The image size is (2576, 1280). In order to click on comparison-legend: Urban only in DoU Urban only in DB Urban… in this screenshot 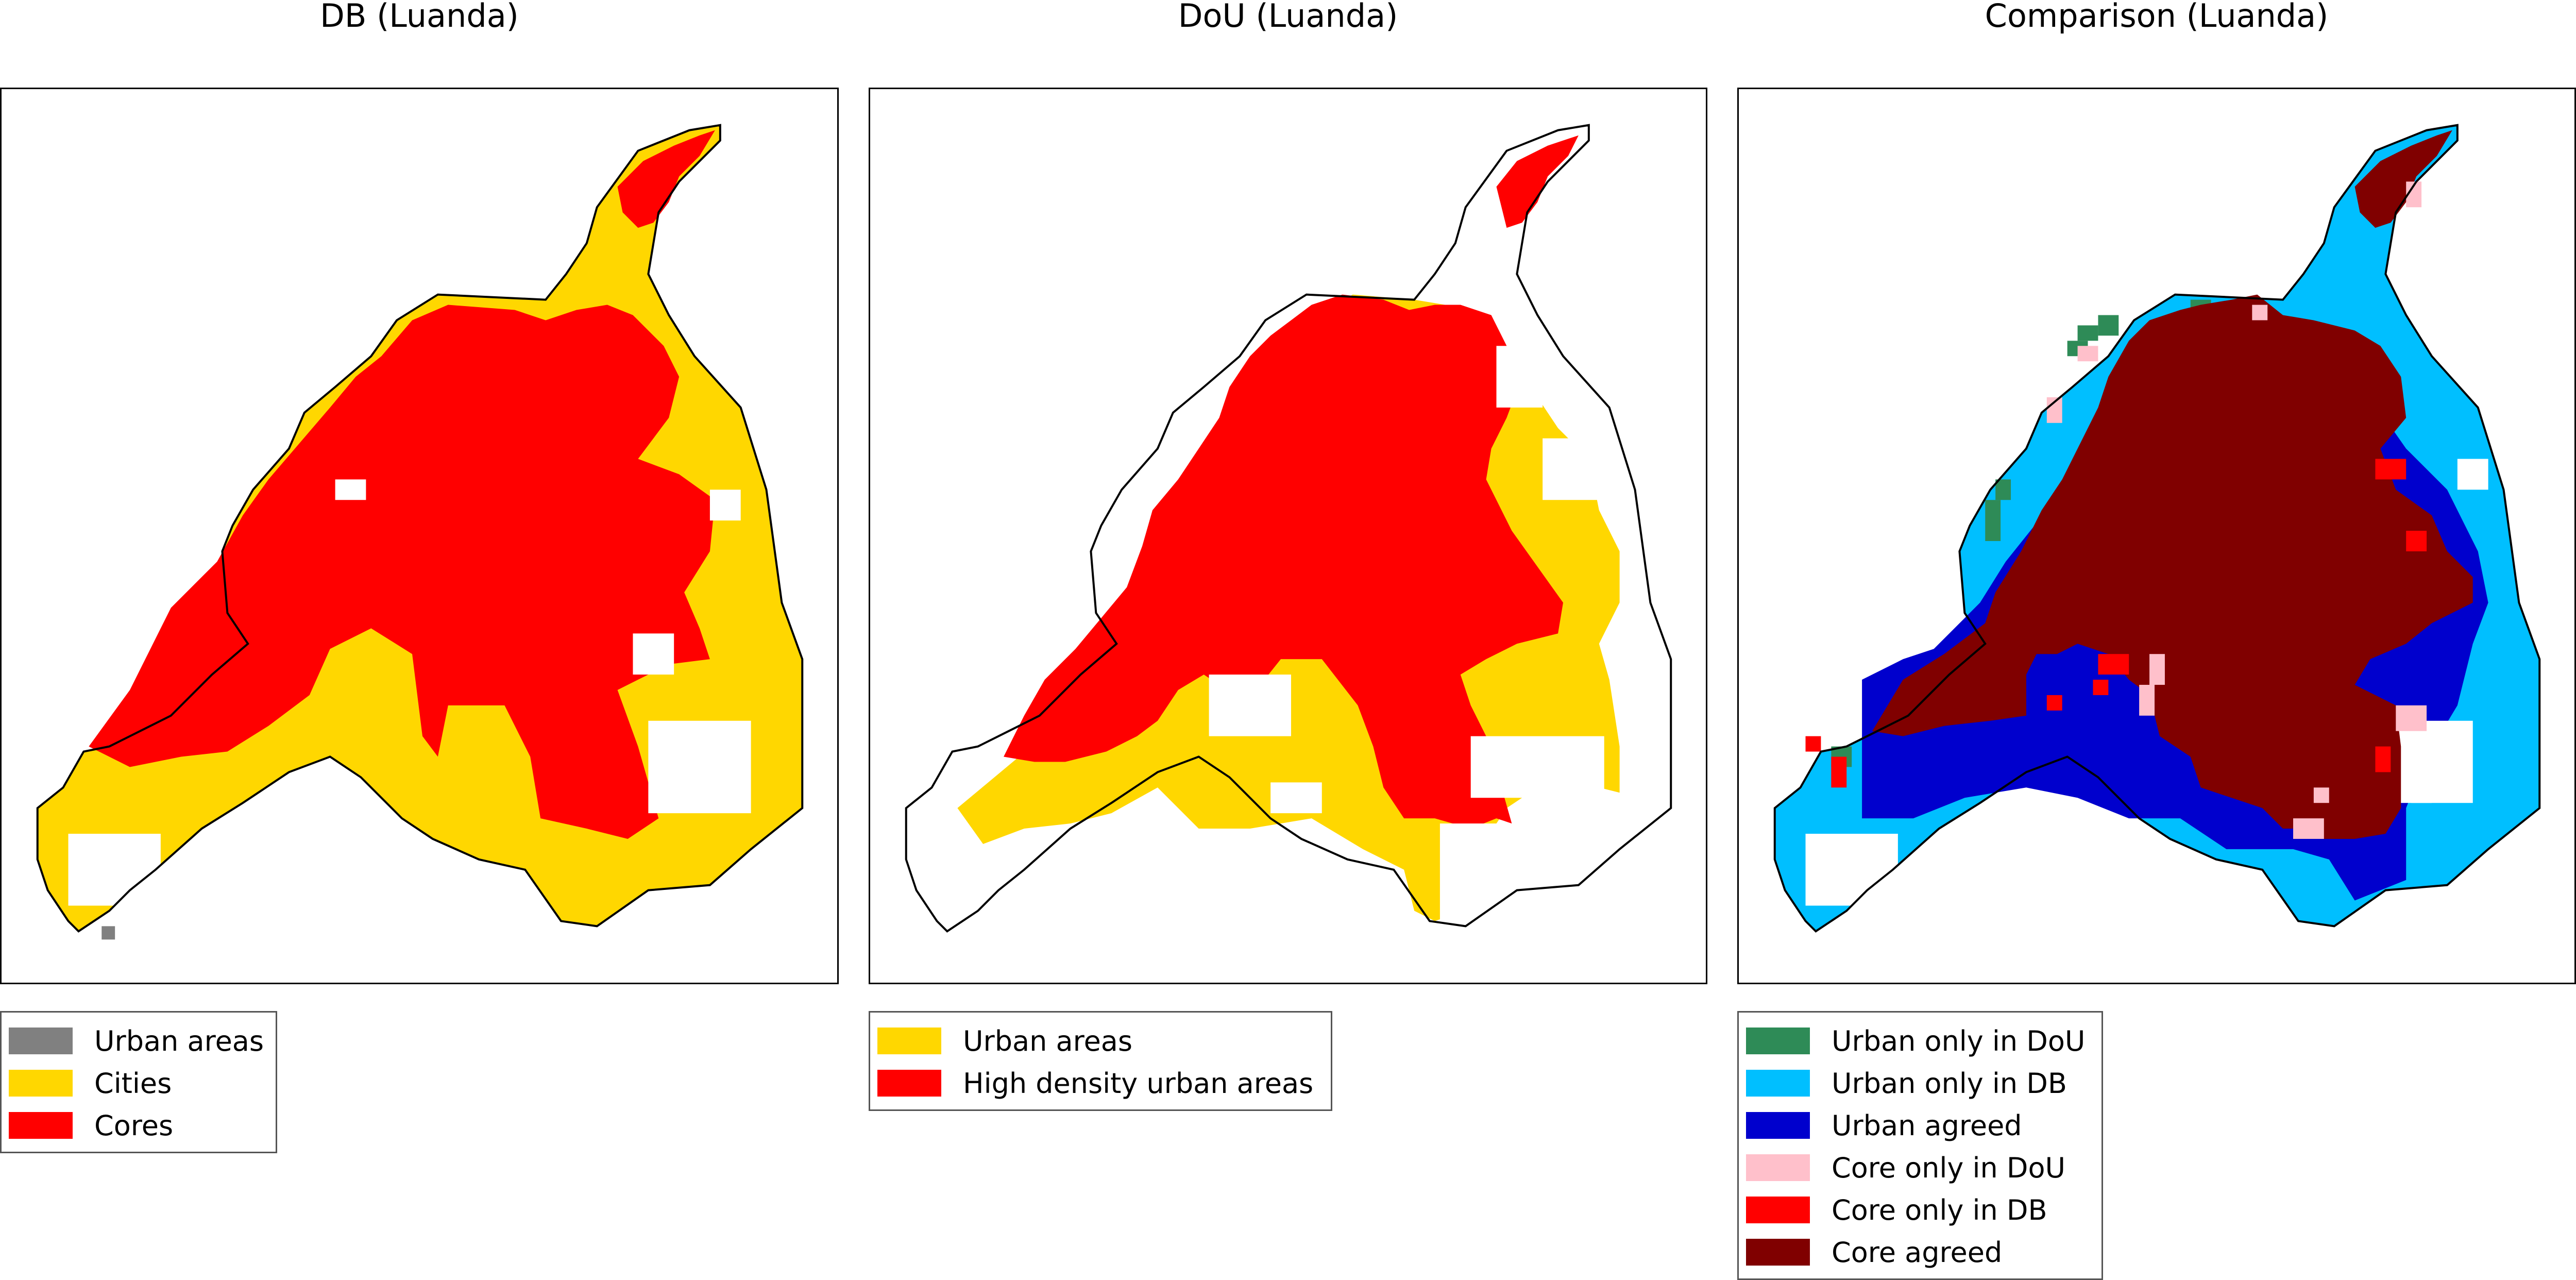, I will do `click(1920, 1145)`.